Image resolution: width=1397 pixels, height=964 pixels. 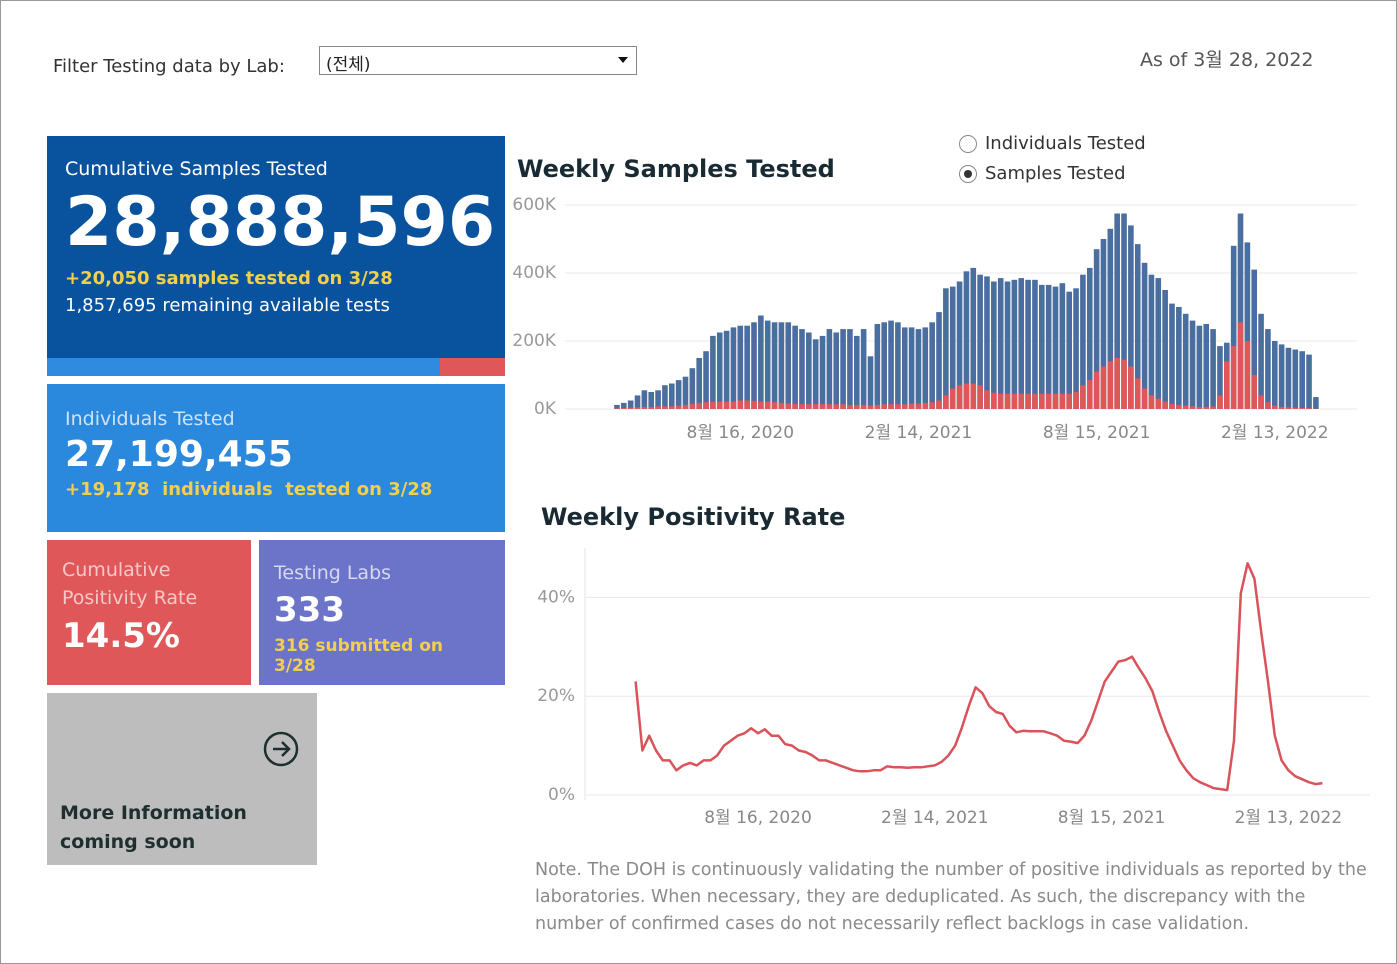 What do you see at coordinates (478, 60) in the screenshot?
I see `lab-dropdown: (전체)` at bounding box center [478, 60].